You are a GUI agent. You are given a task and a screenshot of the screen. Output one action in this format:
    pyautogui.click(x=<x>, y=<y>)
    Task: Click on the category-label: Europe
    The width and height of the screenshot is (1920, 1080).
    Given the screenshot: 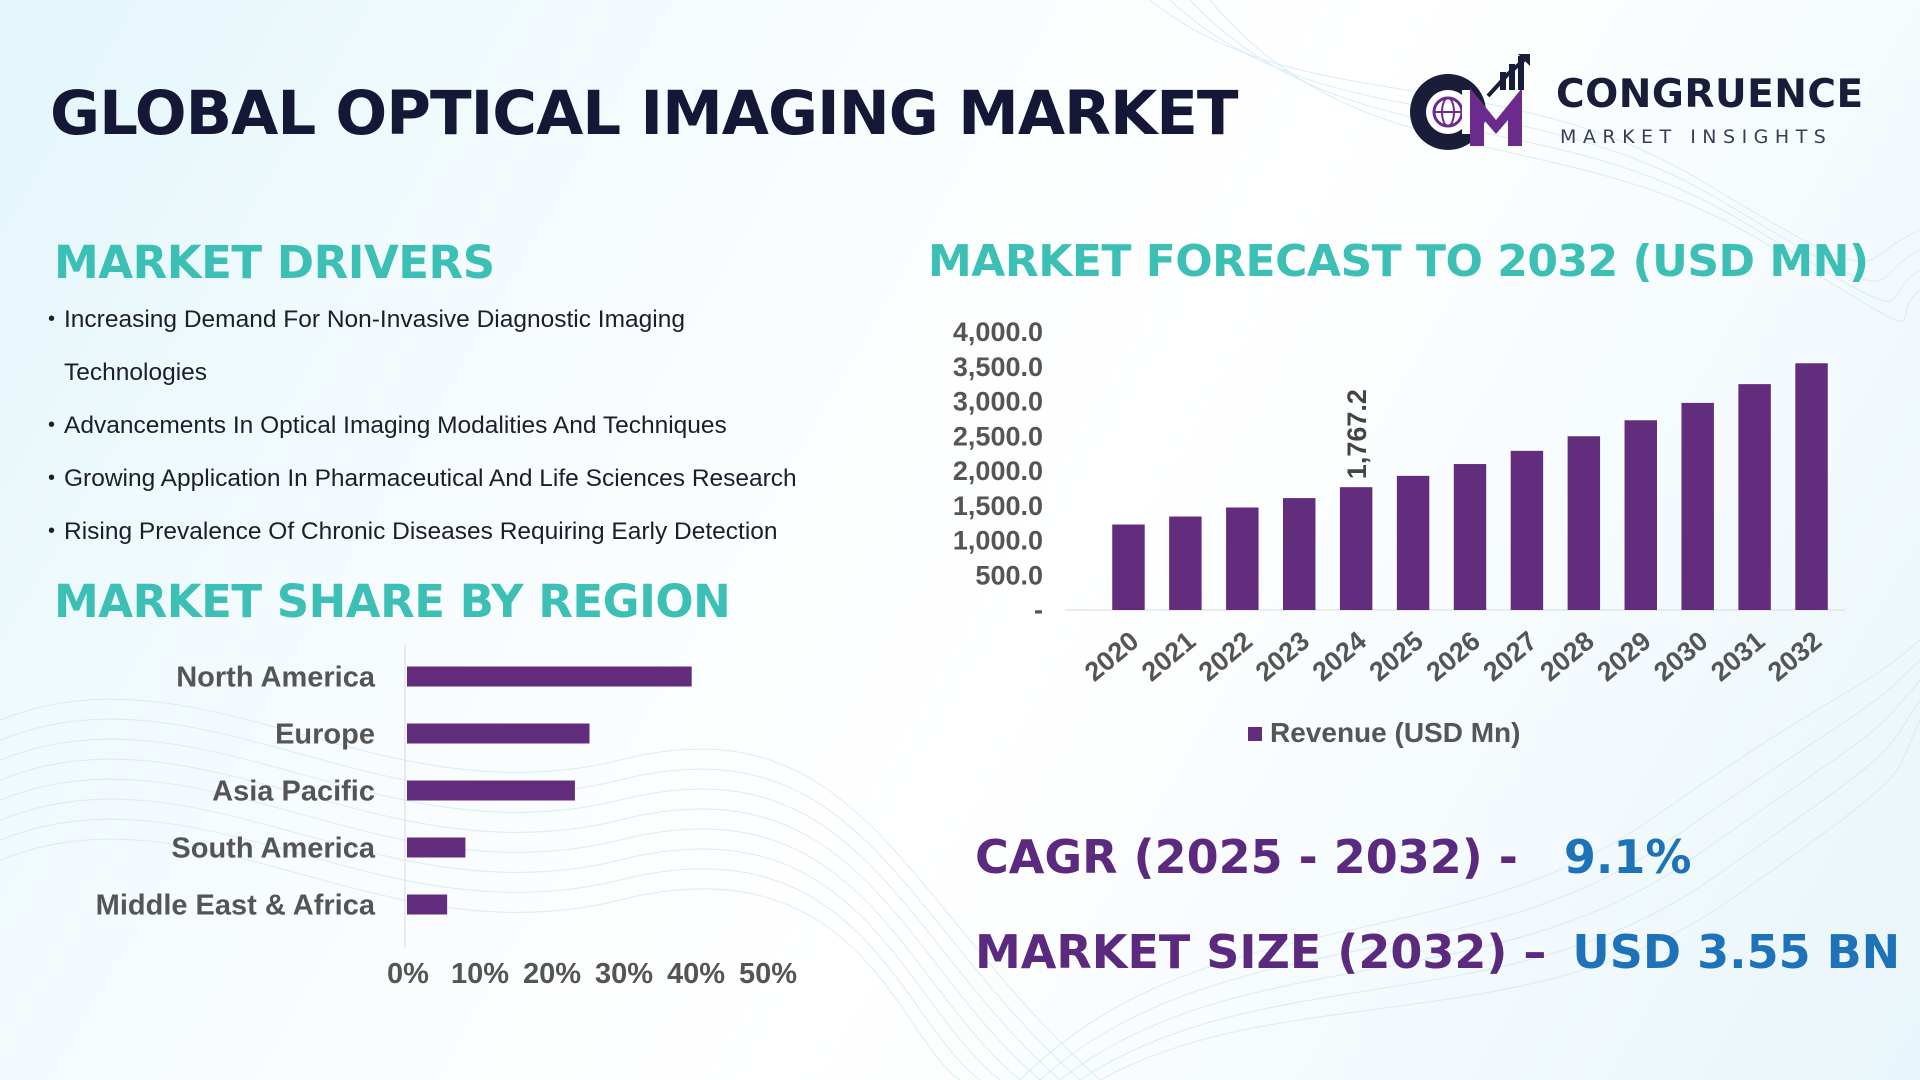 What is the action you would take?
    pyautogui.click(x=325, y=735)
    